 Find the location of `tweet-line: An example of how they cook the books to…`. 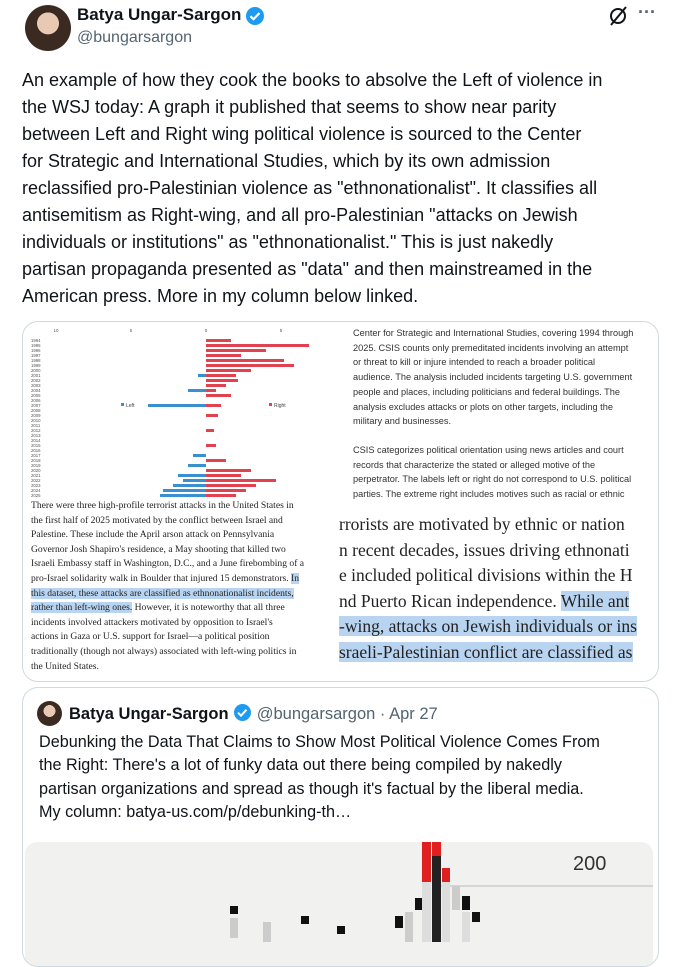

tweet-line: An example of how they cook the books to… is located at coordinates (312, 80).